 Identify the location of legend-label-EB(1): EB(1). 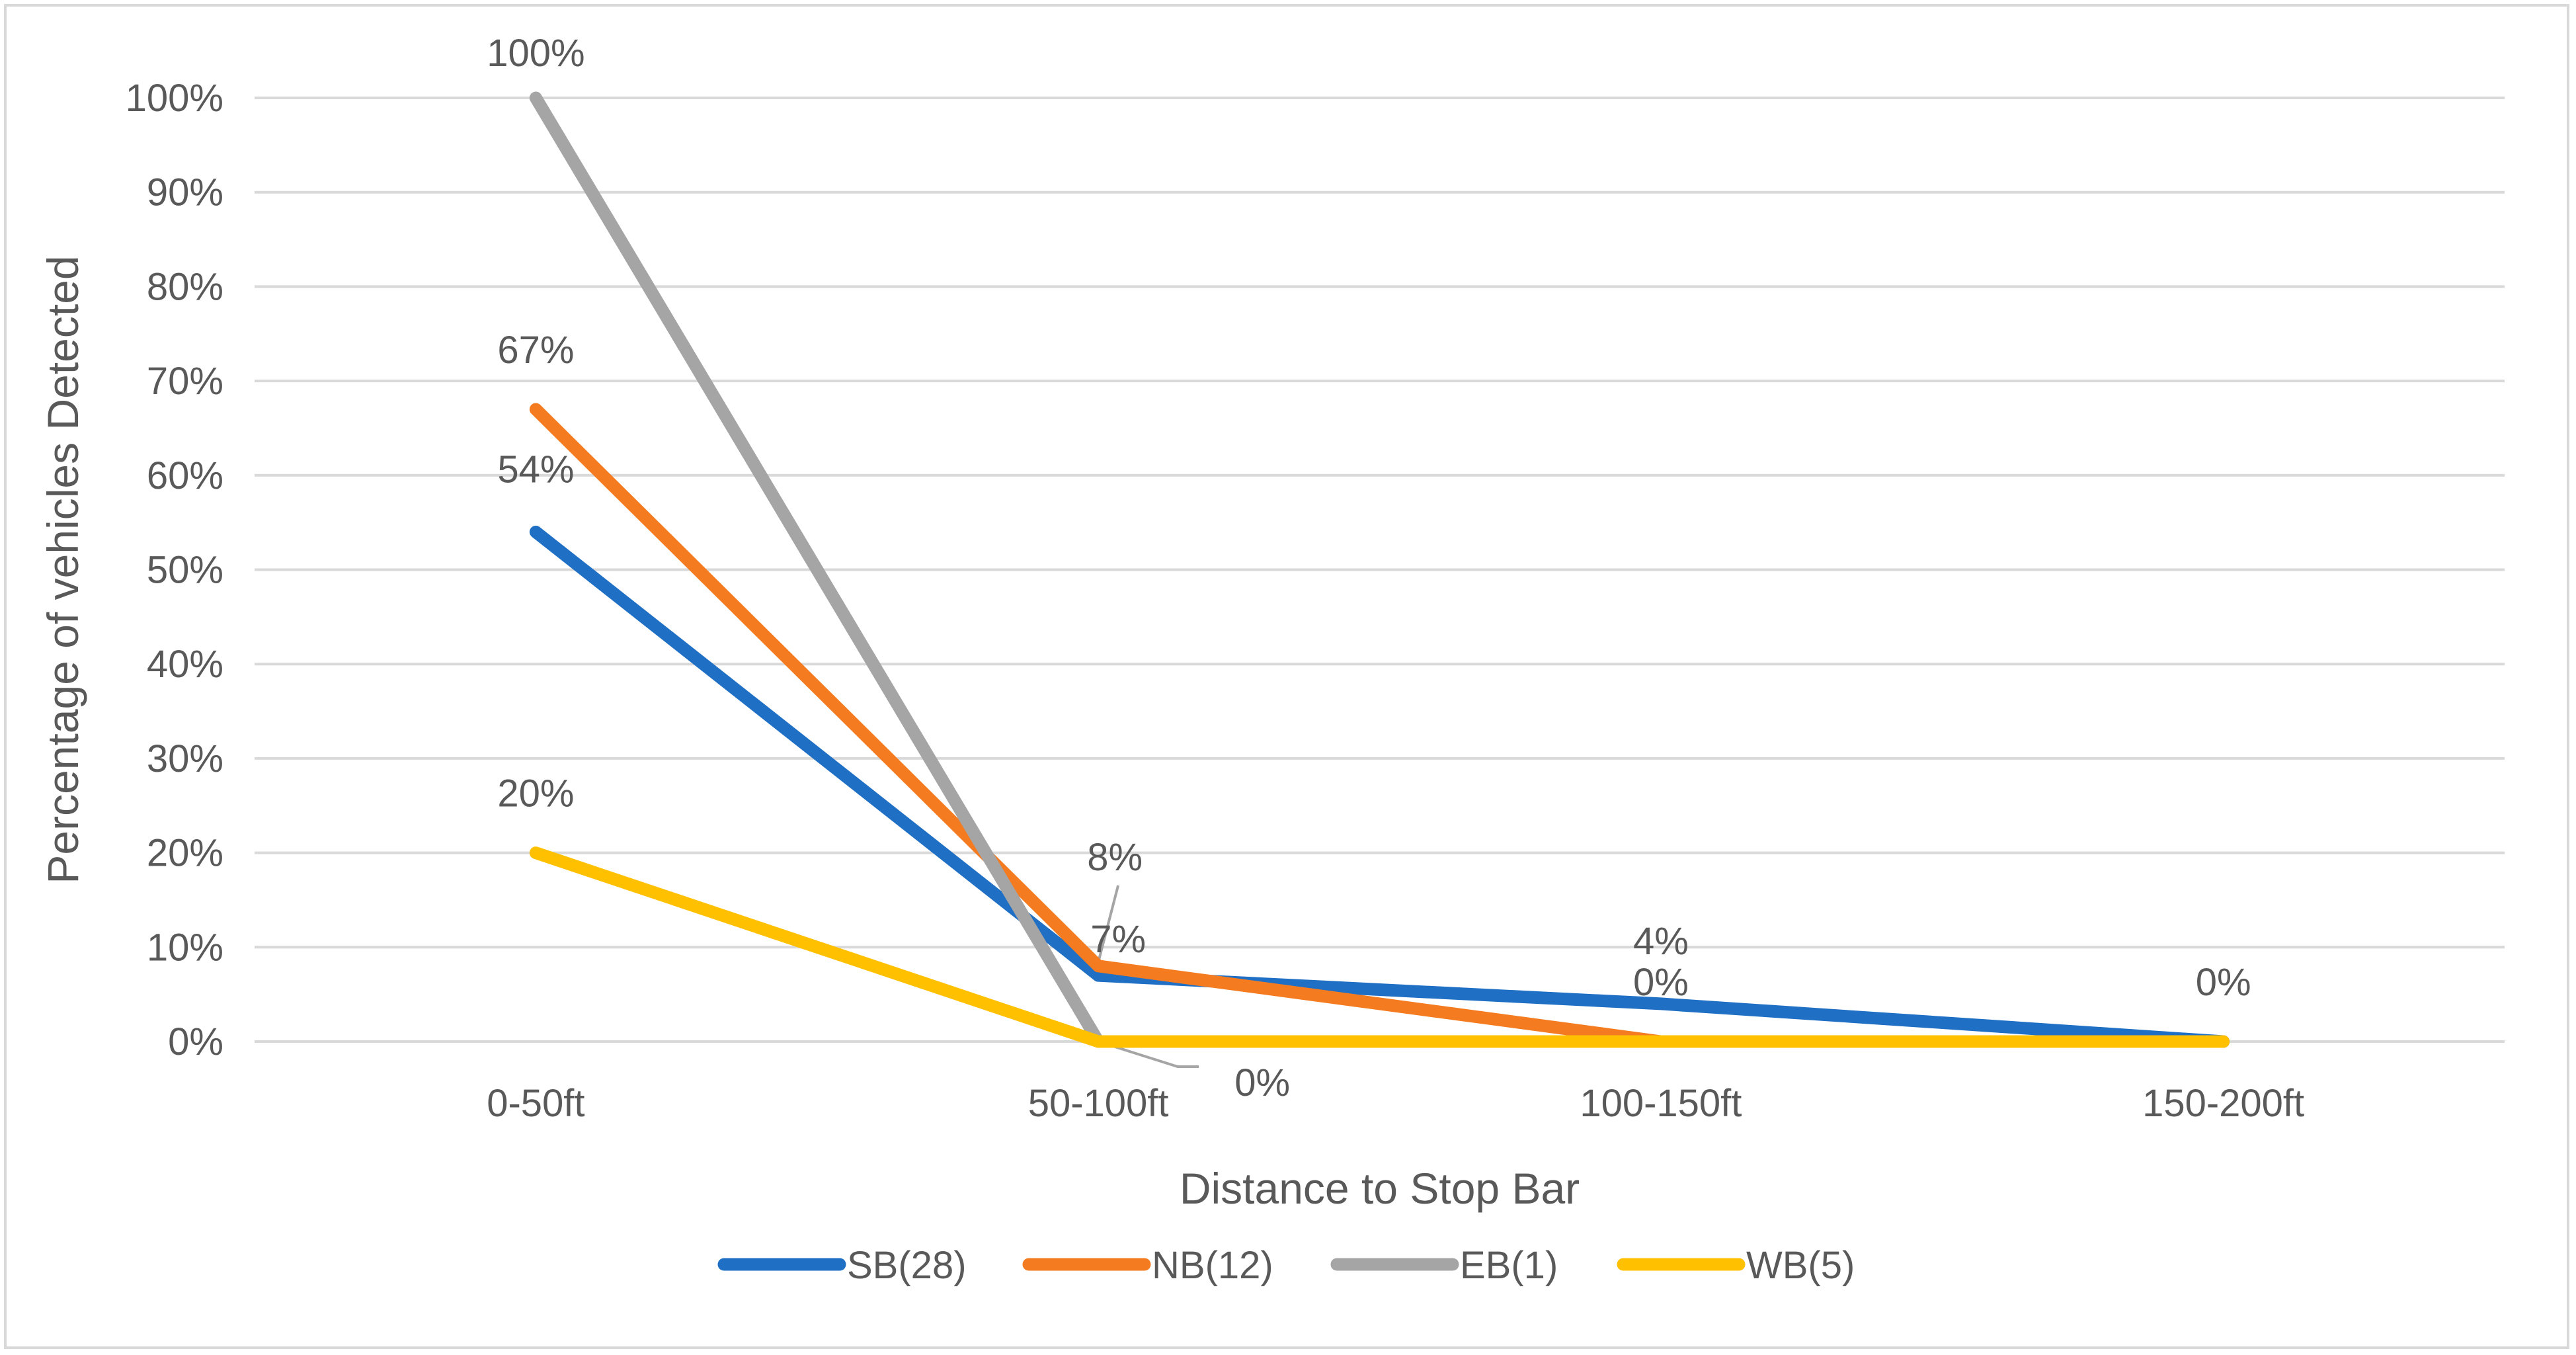
(1509, 1265).